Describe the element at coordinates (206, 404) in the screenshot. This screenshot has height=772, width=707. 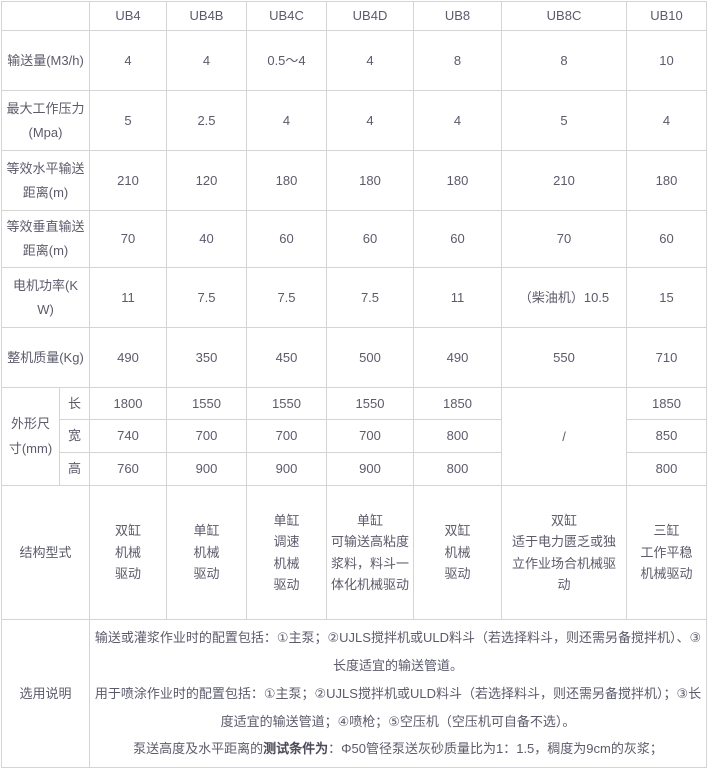
I see `cell-length-ub4b: 1550` at that location.